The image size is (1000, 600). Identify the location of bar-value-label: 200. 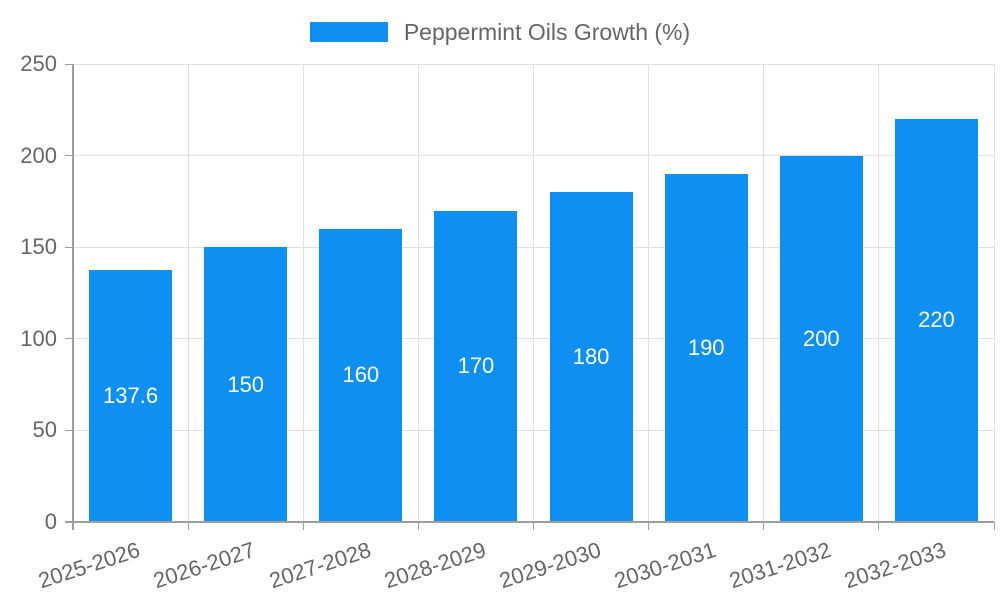
(821, 338).